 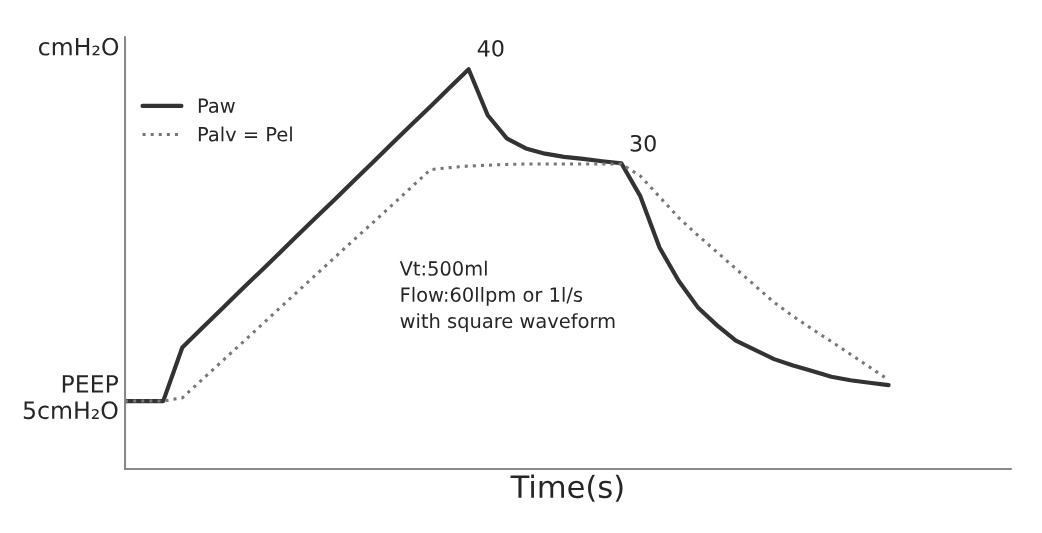 I want to click on x-axis-title: Time(s), so click(x=566, y=488).